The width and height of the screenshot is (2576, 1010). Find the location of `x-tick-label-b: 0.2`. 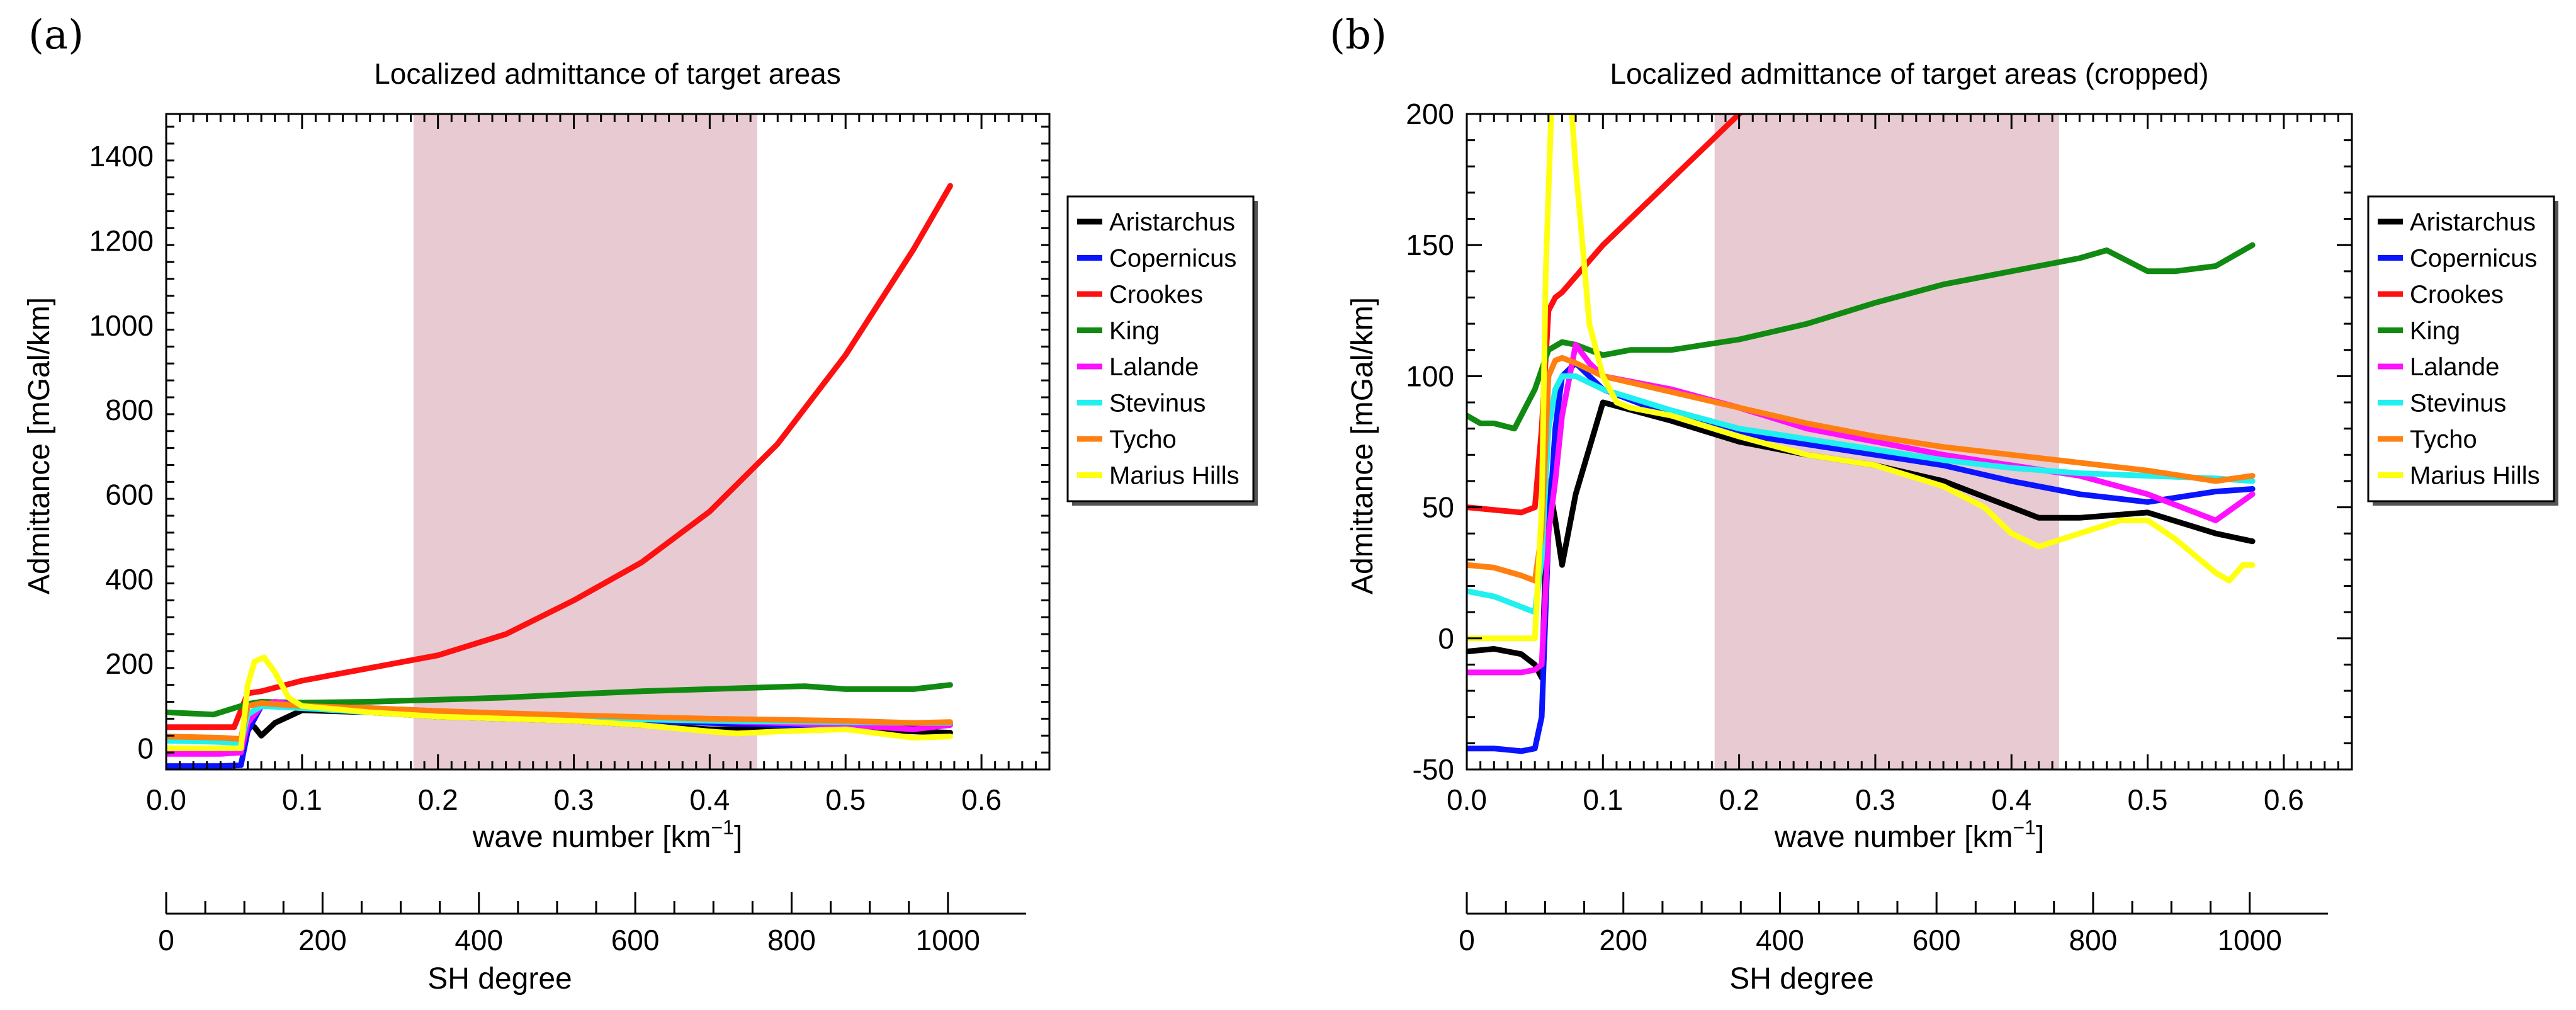

x-tick-label-b: 0.2 is located at coordinates (1739, 799).